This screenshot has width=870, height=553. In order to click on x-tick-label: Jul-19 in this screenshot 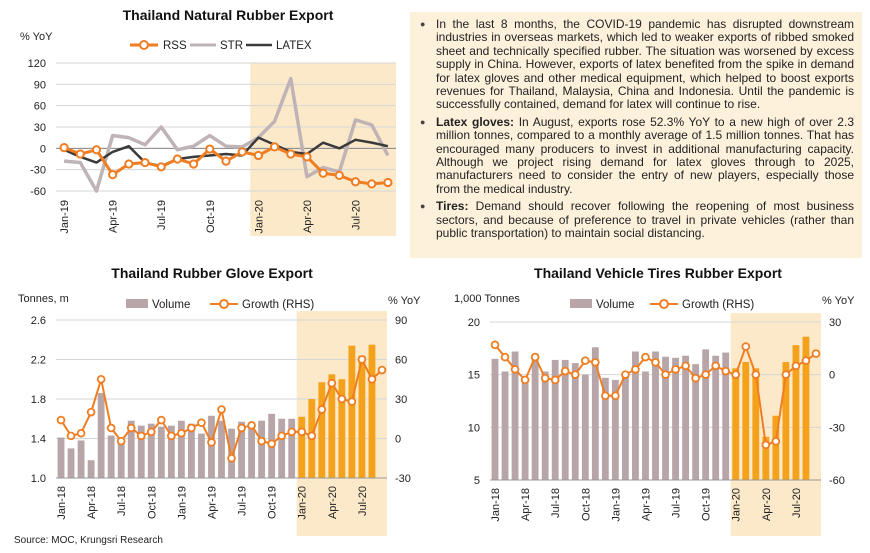, I will do `click(243, 501)`.